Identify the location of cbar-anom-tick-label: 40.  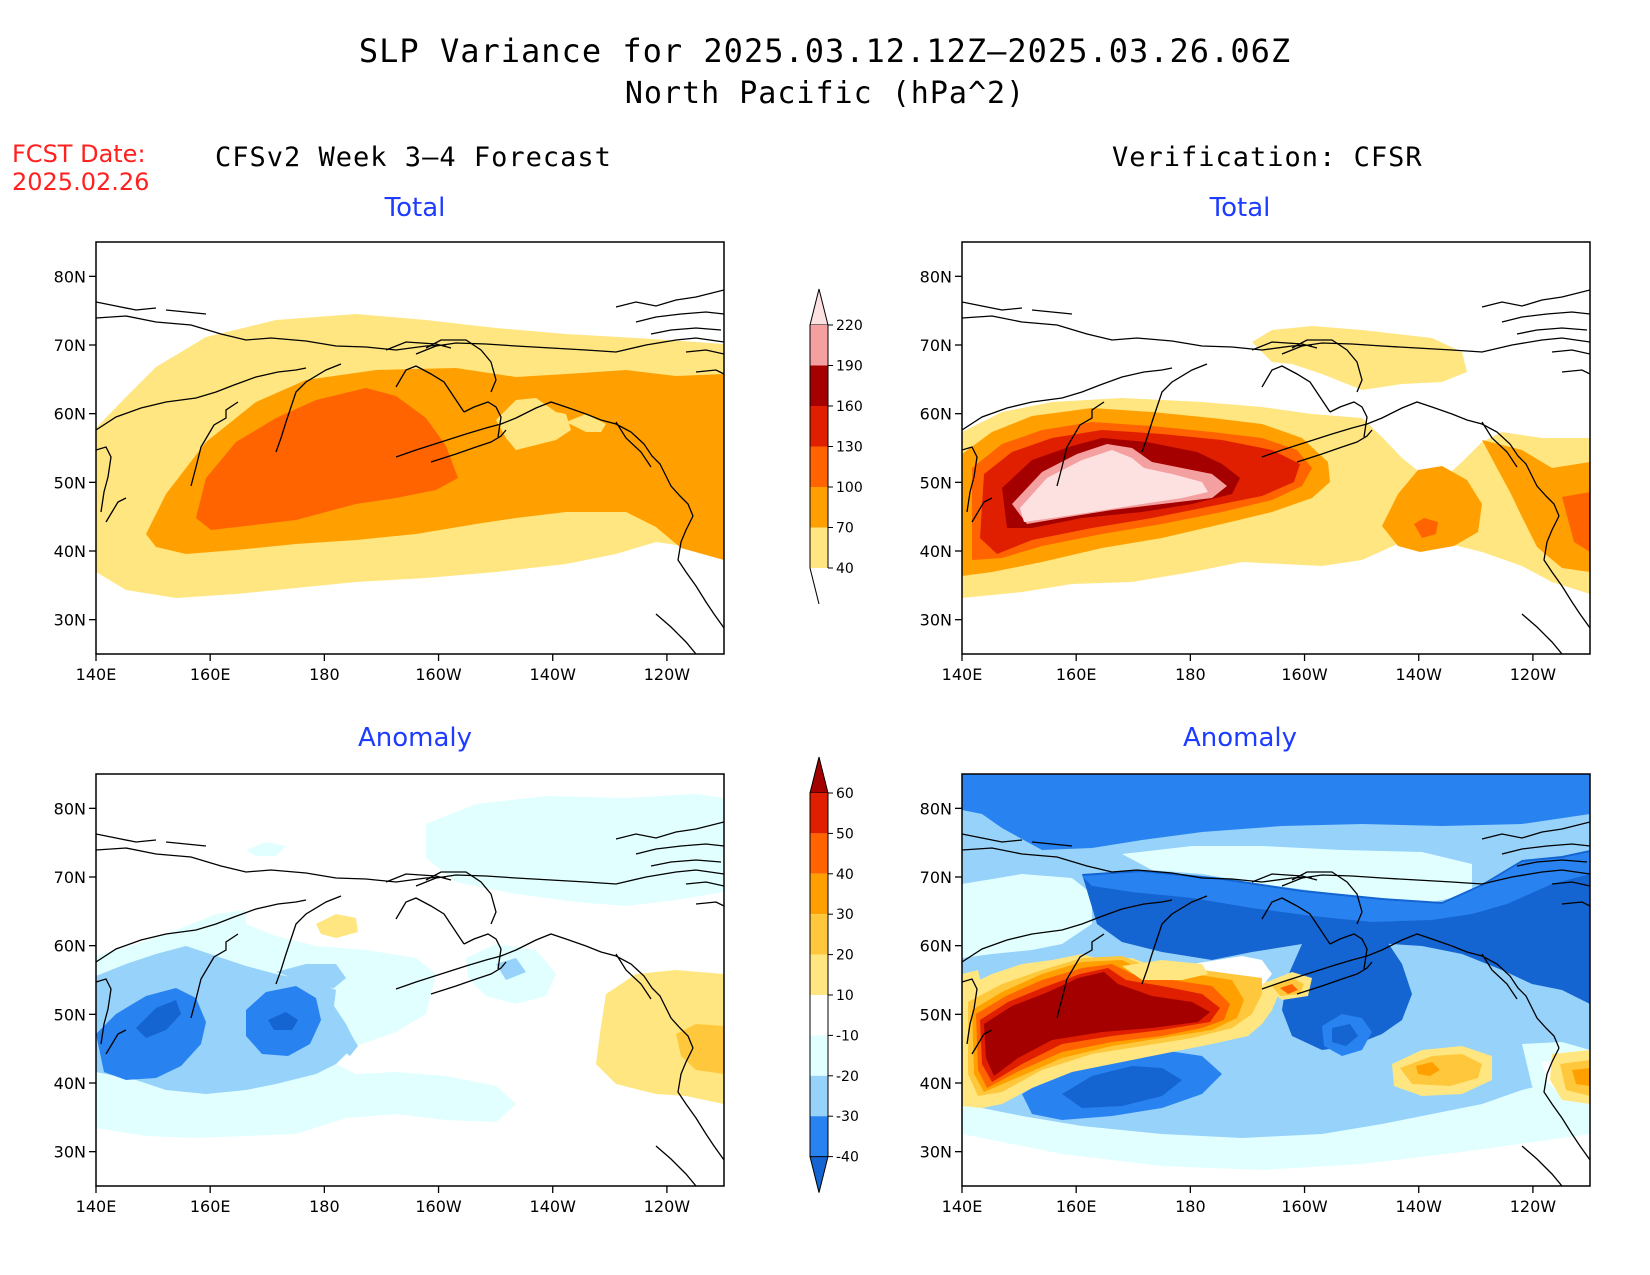
(845, 875).